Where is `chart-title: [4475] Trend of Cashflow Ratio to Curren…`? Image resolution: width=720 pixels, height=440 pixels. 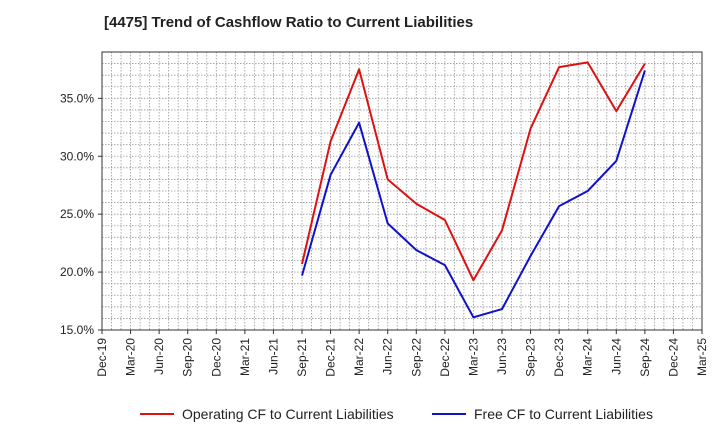
chart-title: [4475] Trend of Cashflow Ratio to Curren… is located at coordinates (289, 22).